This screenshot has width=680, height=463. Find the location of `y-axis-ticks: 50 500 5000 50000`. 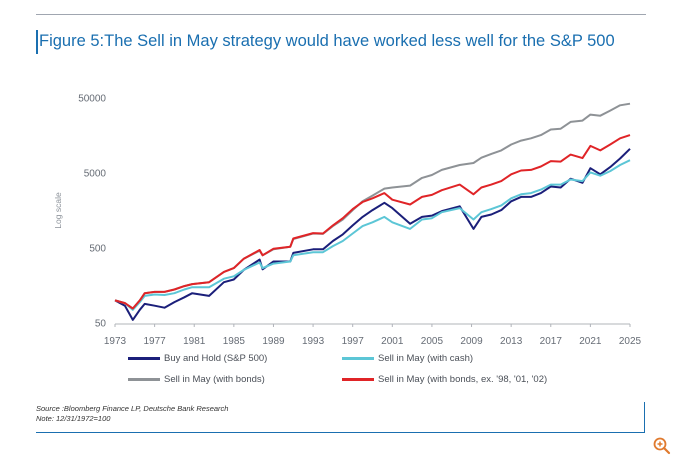

y-axis-ticks: 50 500 5000 50000 is located at coordinates (92, 212).